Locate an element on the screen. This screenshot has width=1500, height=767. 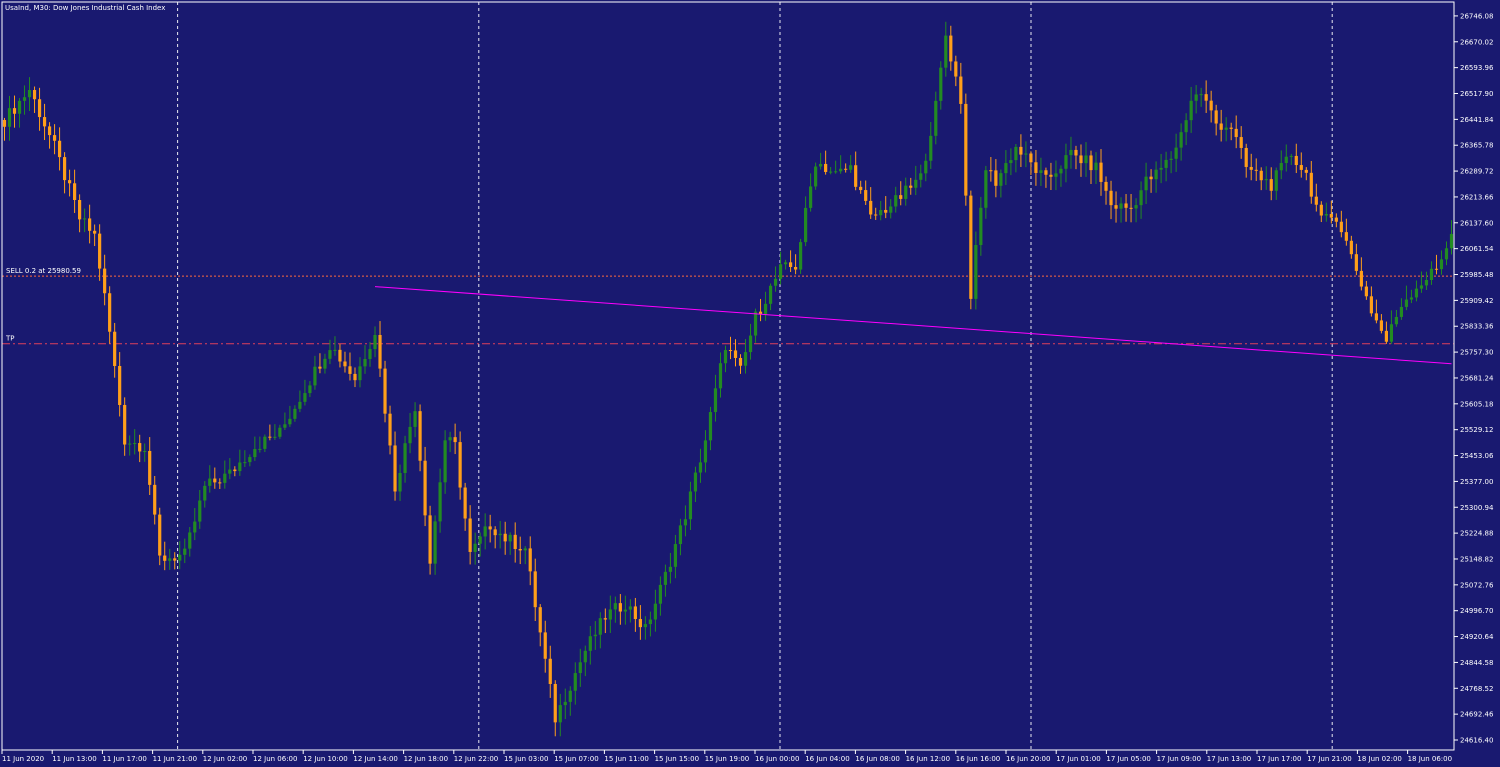
y-tick-label: 25224.88 is located at coordinates (1476, 534).